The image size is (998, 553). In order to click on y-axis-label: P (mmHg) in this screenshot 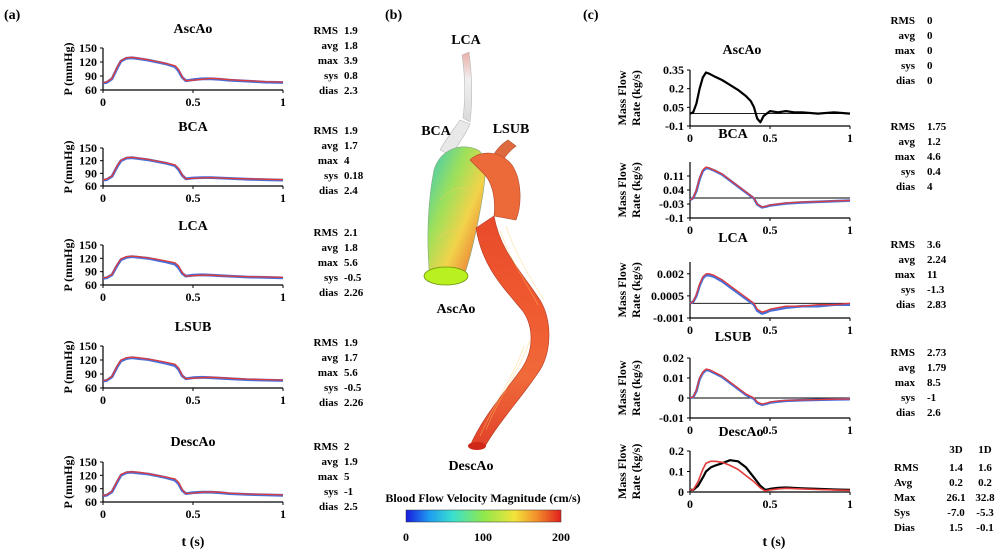, I will do `click(68, 265)`.